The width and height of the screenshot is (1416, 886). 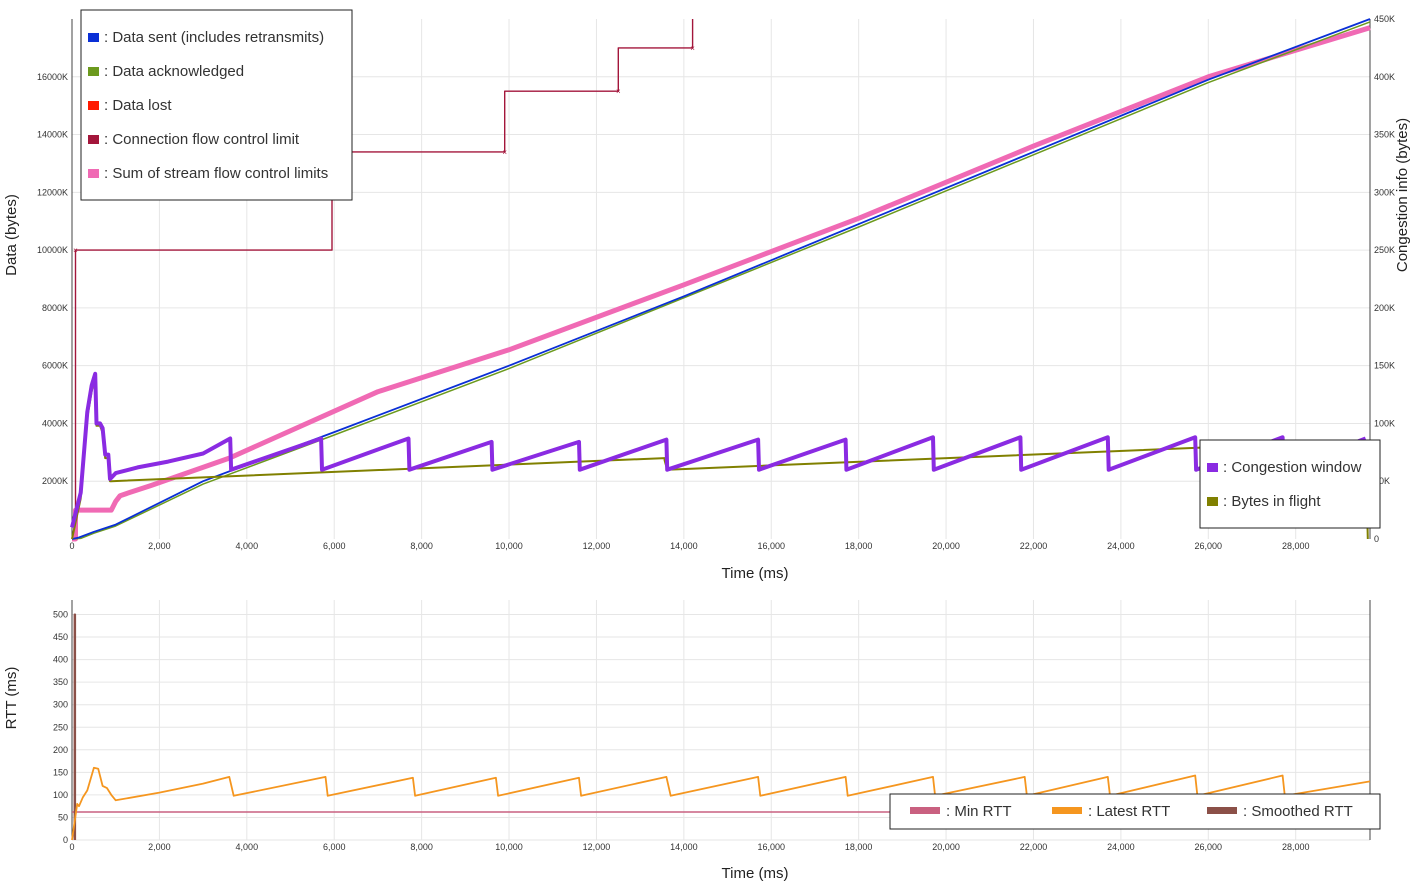 What do you see at coordinates (247, 847) in the screenshot?
I see `rtt-x-tick-label: 4,000` at bounding box center [247, 847].